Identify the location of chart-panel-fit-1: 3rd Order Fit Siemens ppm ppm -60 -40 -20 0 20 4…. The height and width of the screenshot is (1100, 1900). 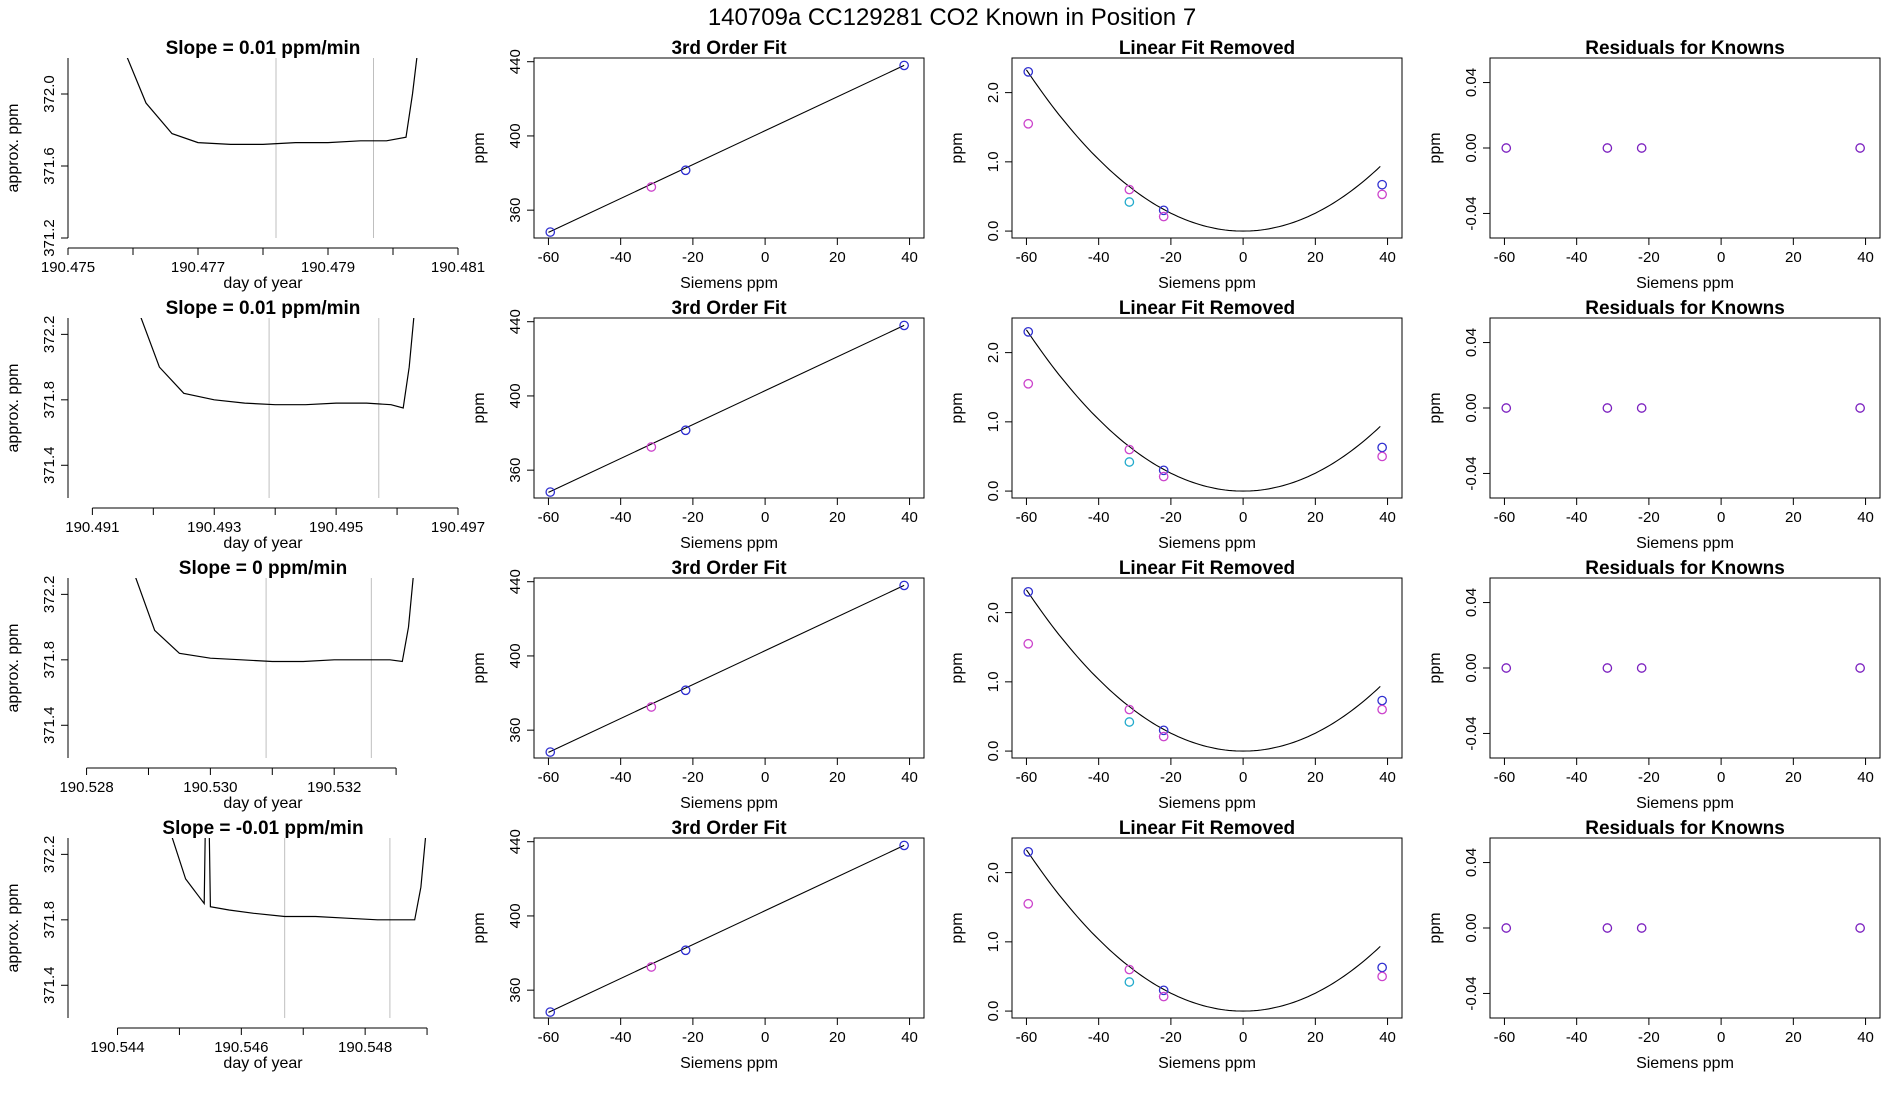
(698, 425).